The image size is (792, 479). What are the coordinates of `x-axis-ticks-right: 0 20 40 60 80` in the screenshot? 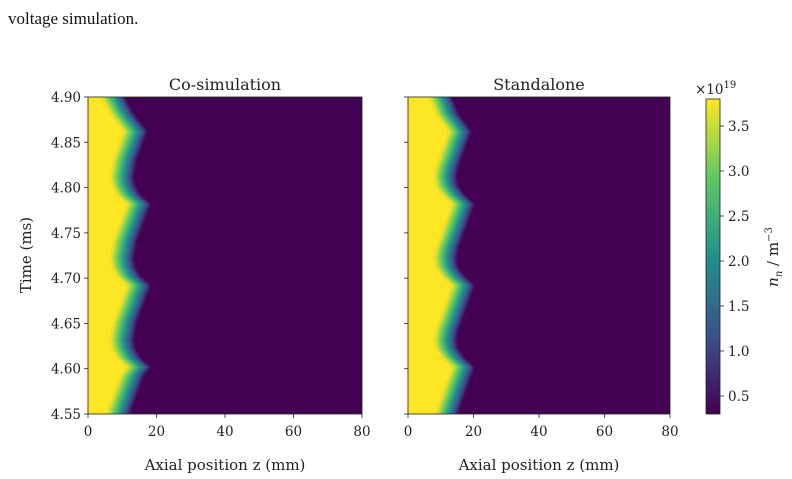 It's located at (541, 427).